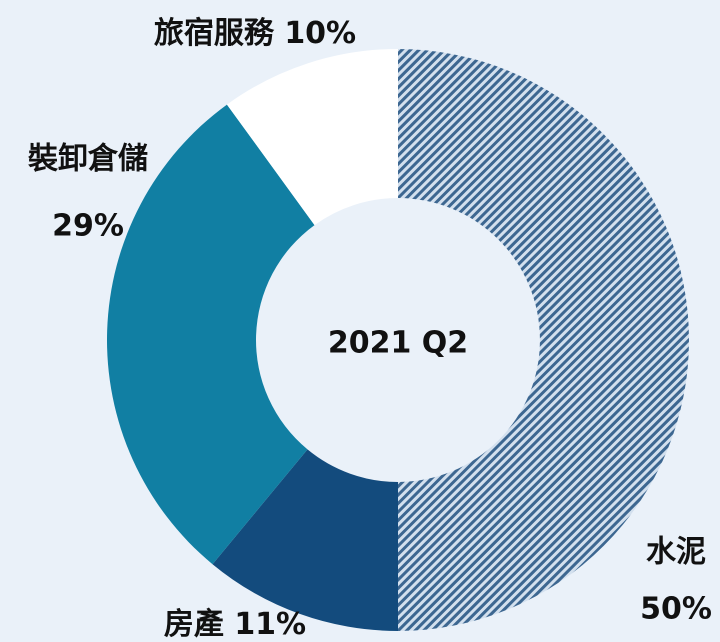 Image resolution: width=720 pixels, height=642 pixels. What do you see at coordinates (88, 226) in the screenshot?
I see `value-label: 29%` at bounding box center [88, 226].